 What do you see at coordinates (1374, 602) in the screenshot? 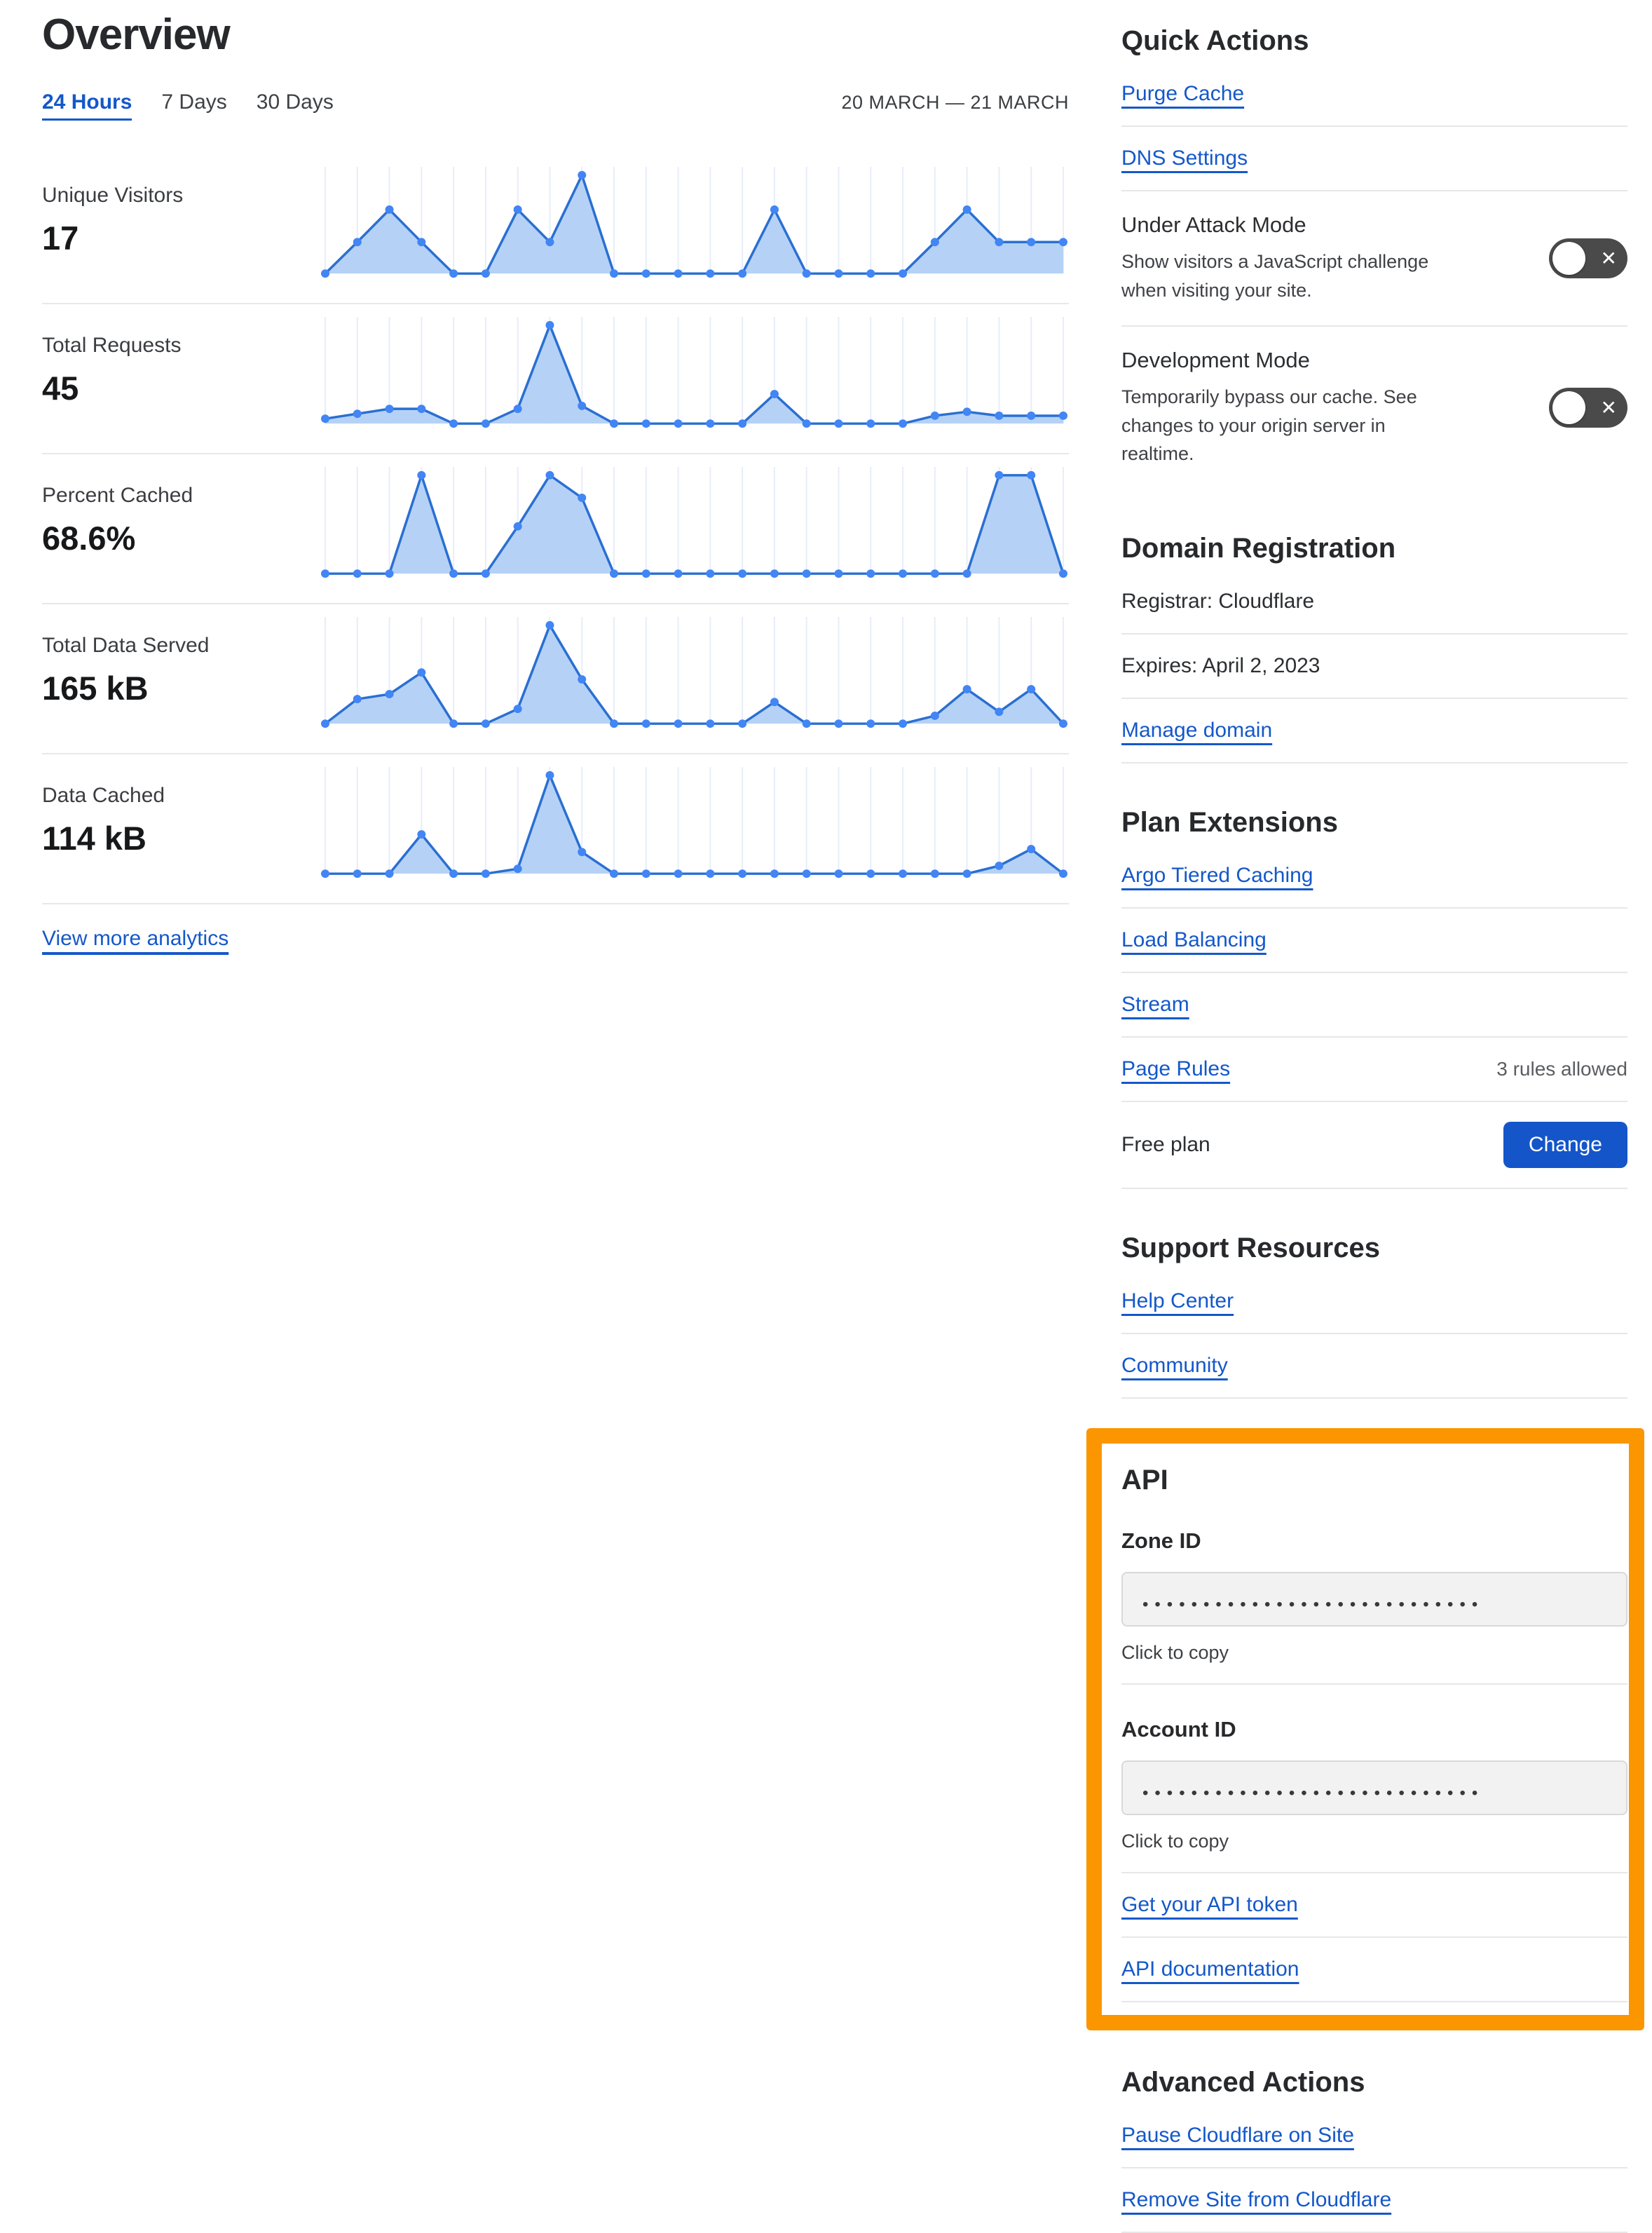
I see `registrar-row: Registrar: Cloudflare` at bounding box center [1374, 602].